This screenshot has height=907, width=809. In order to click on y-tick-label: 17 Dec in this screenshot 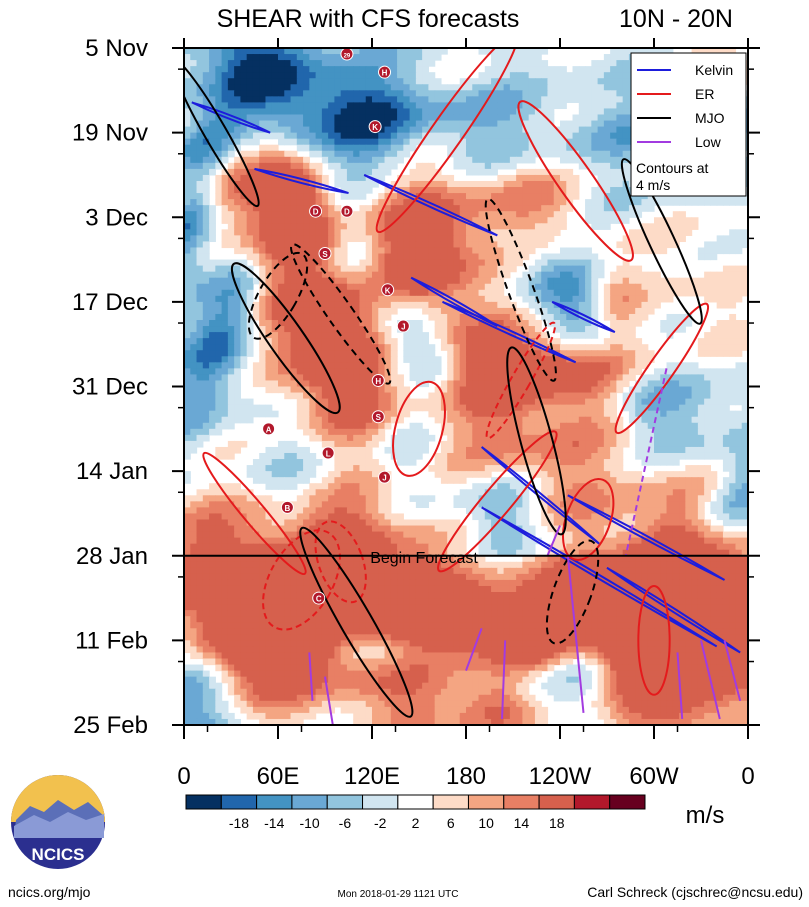, I will do `click(110, 302)`.